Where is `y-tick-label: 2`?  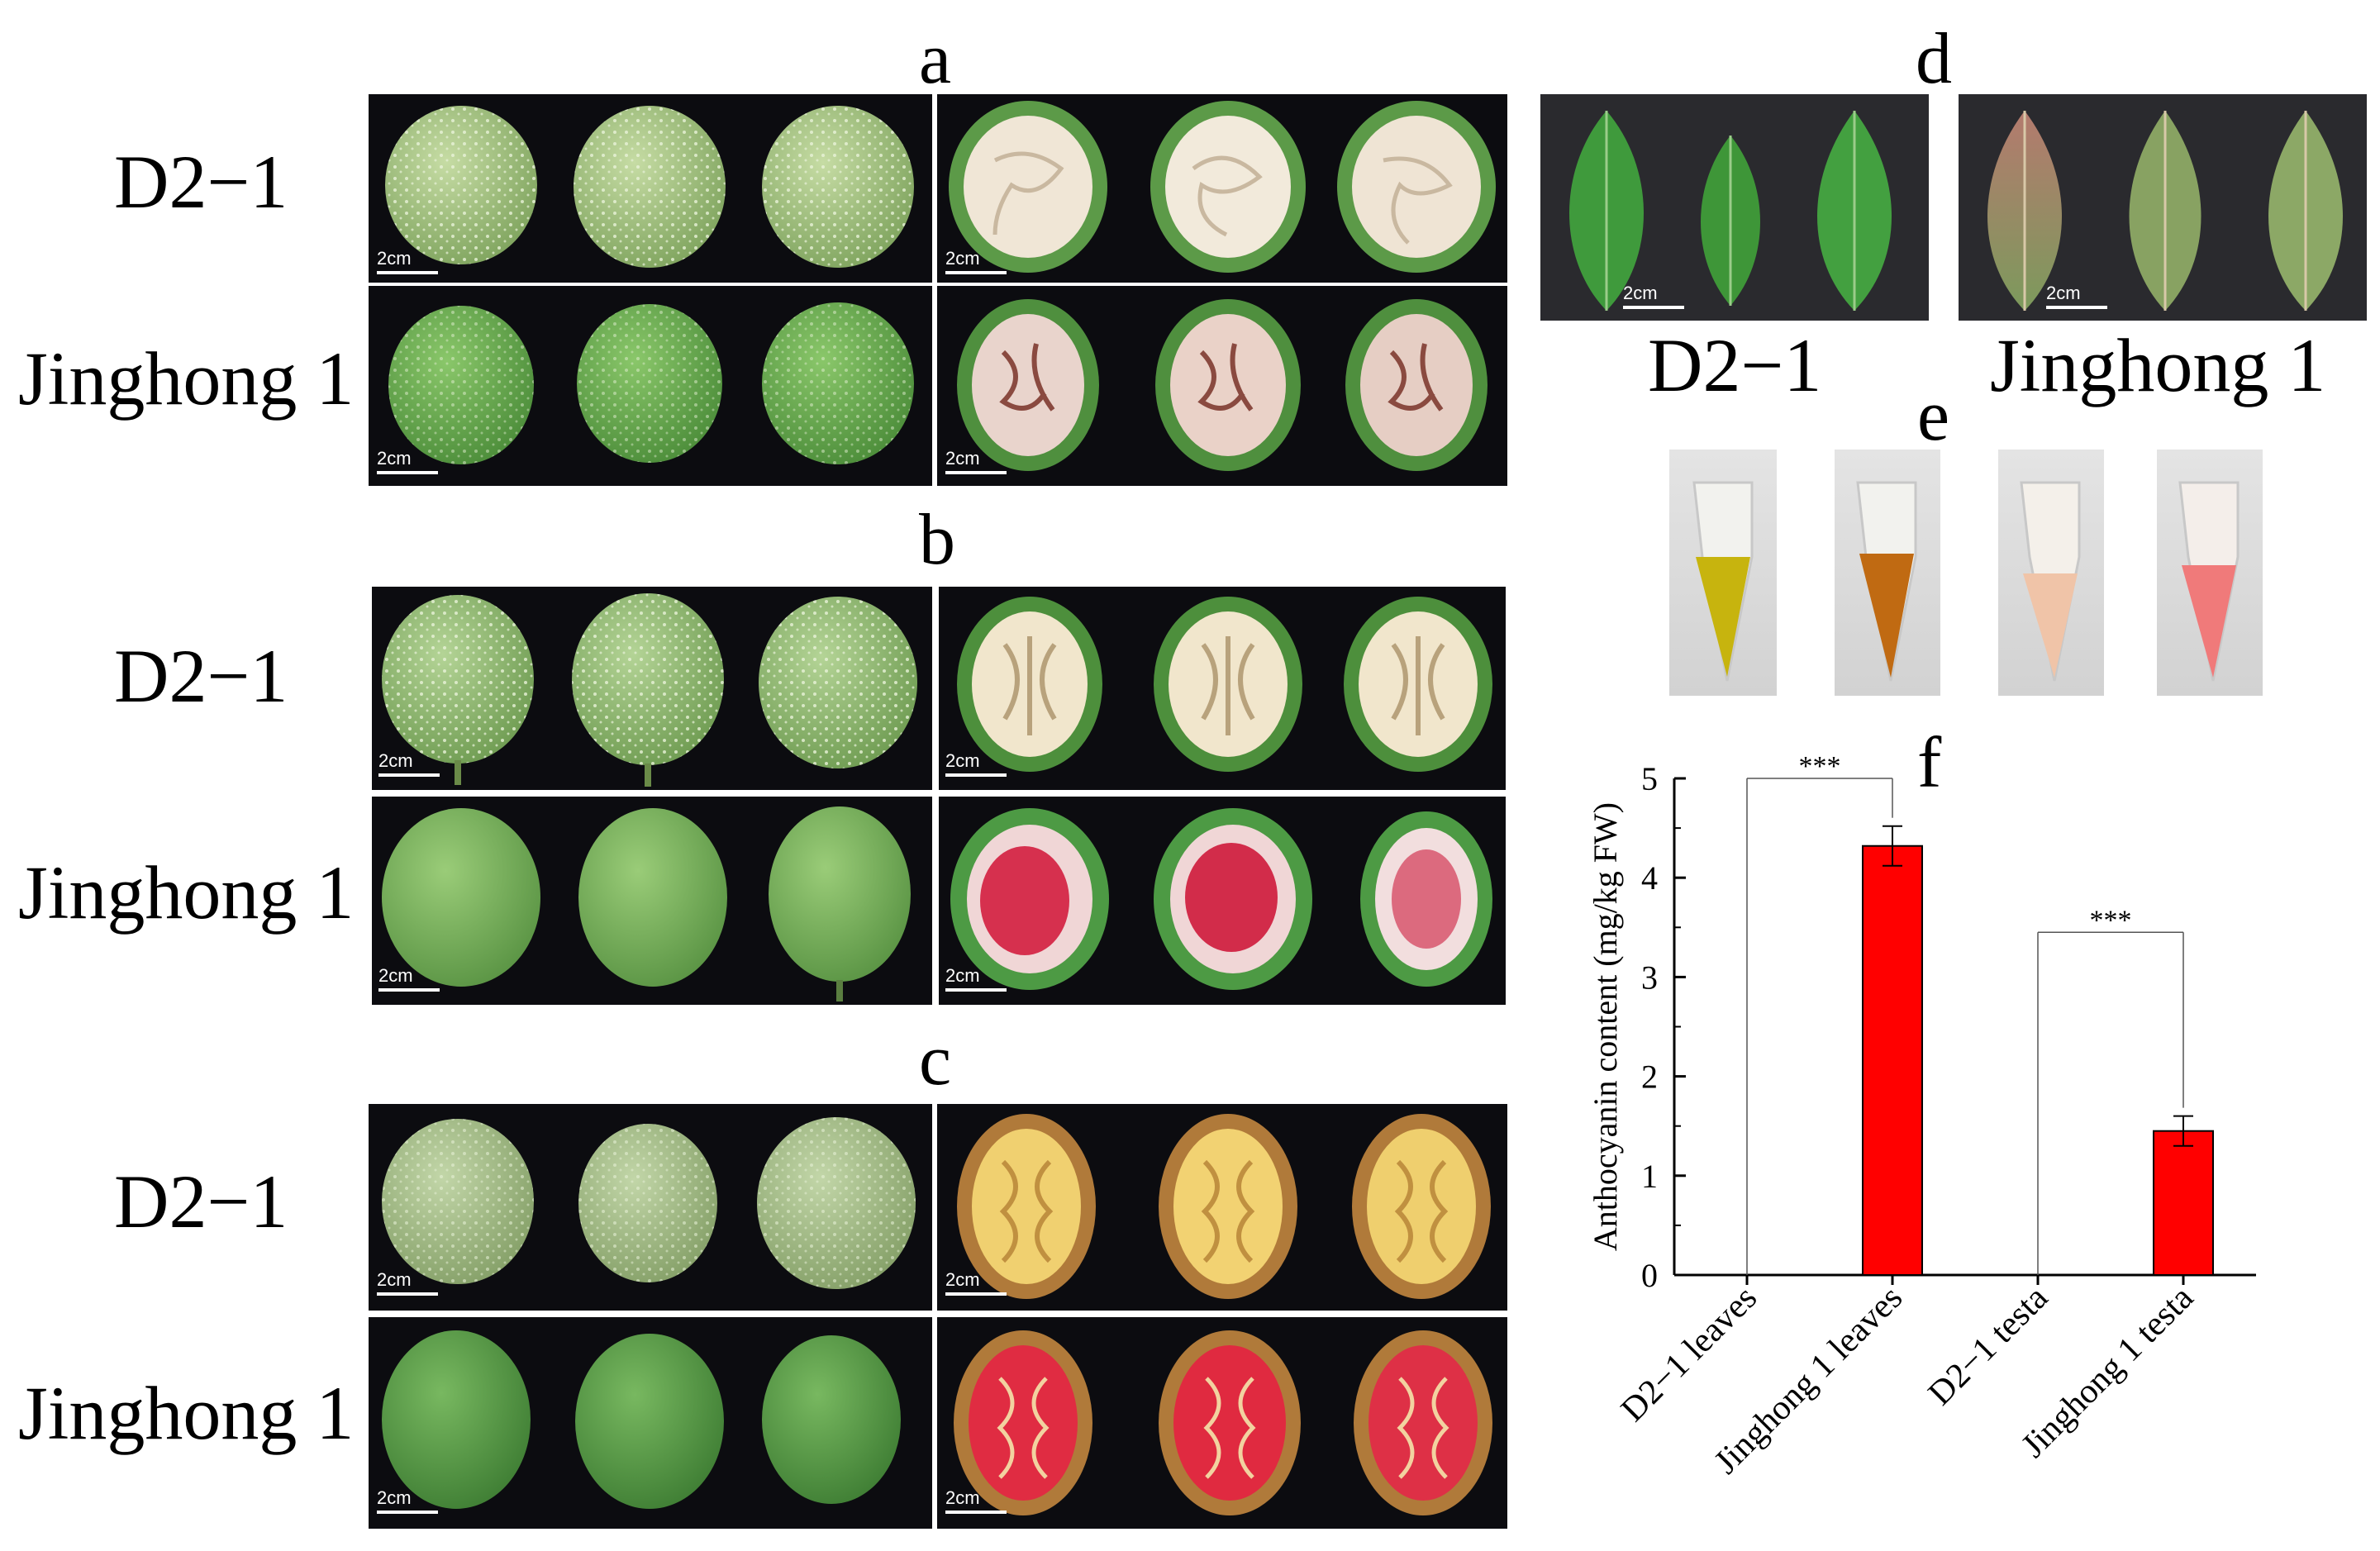
y-tick-label: 2 is located at coordinates (1649, 1077).